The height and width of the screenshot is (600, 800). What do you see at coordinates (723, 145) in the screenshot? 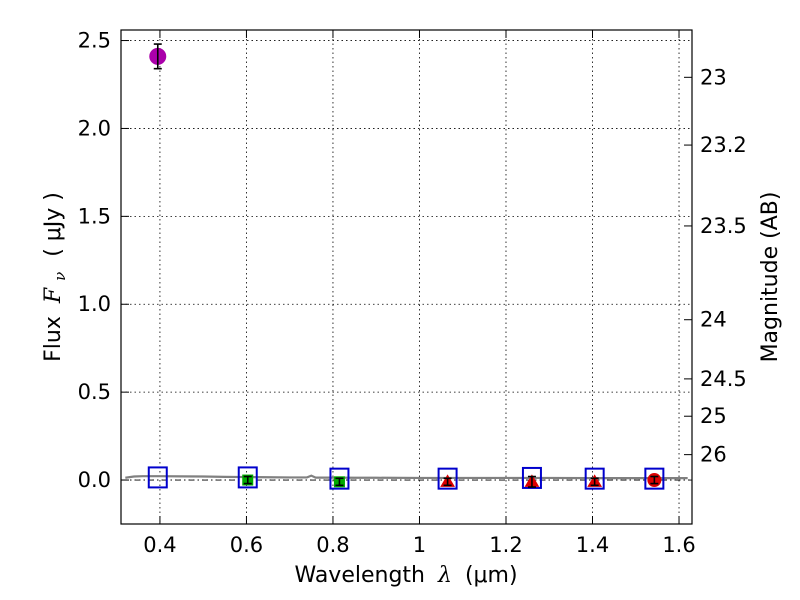
I see `y2-tick-label: 23.2` at bounding box center [723, 145].